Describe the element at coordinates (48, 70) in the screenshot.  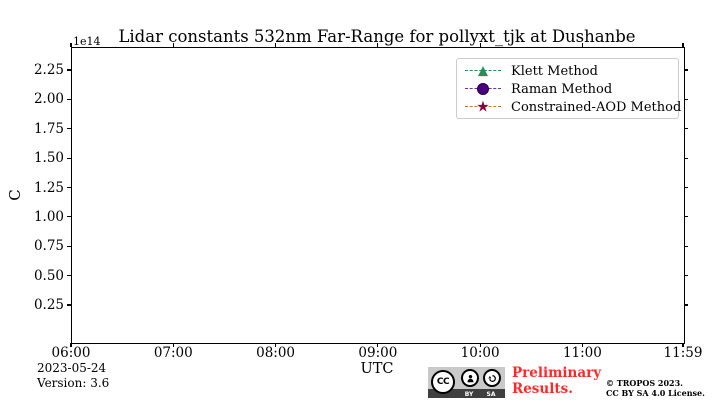
I see `y-tick-label: 2.25` at that location.